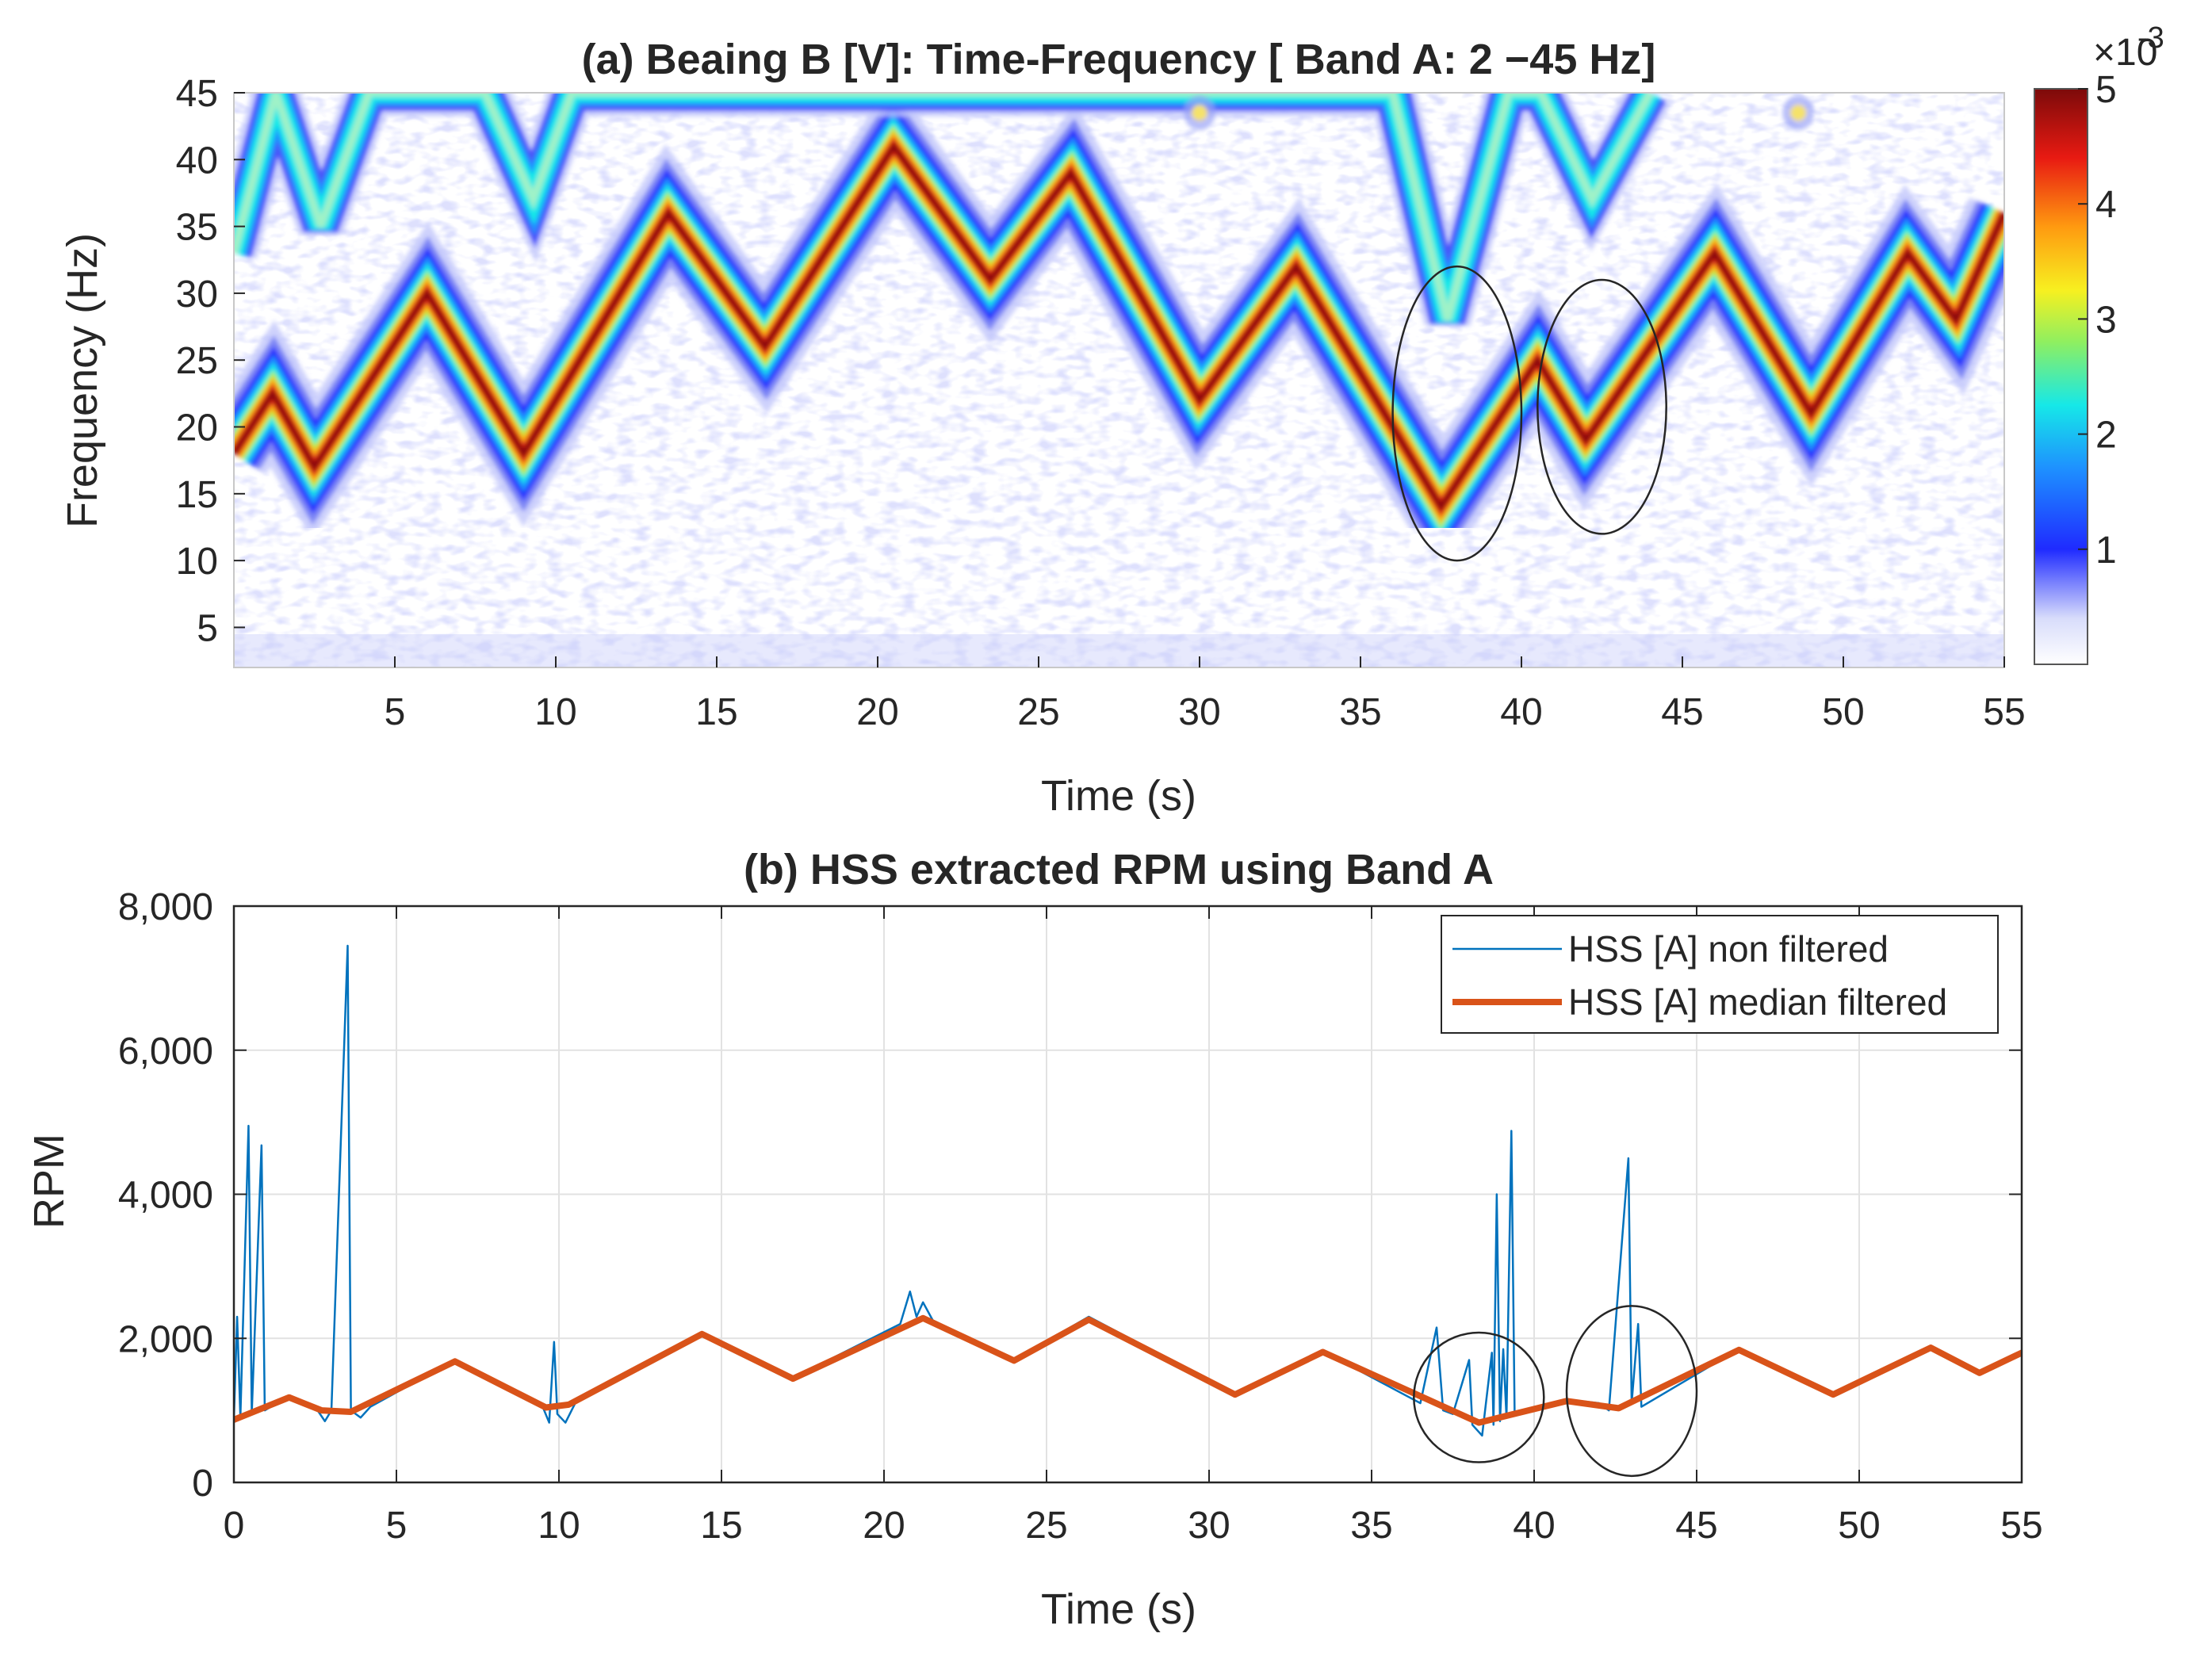  Describe the element at coordinates (555, 712) in the screenshot. I see `spectrogram-xtick-label: 10` at that location.